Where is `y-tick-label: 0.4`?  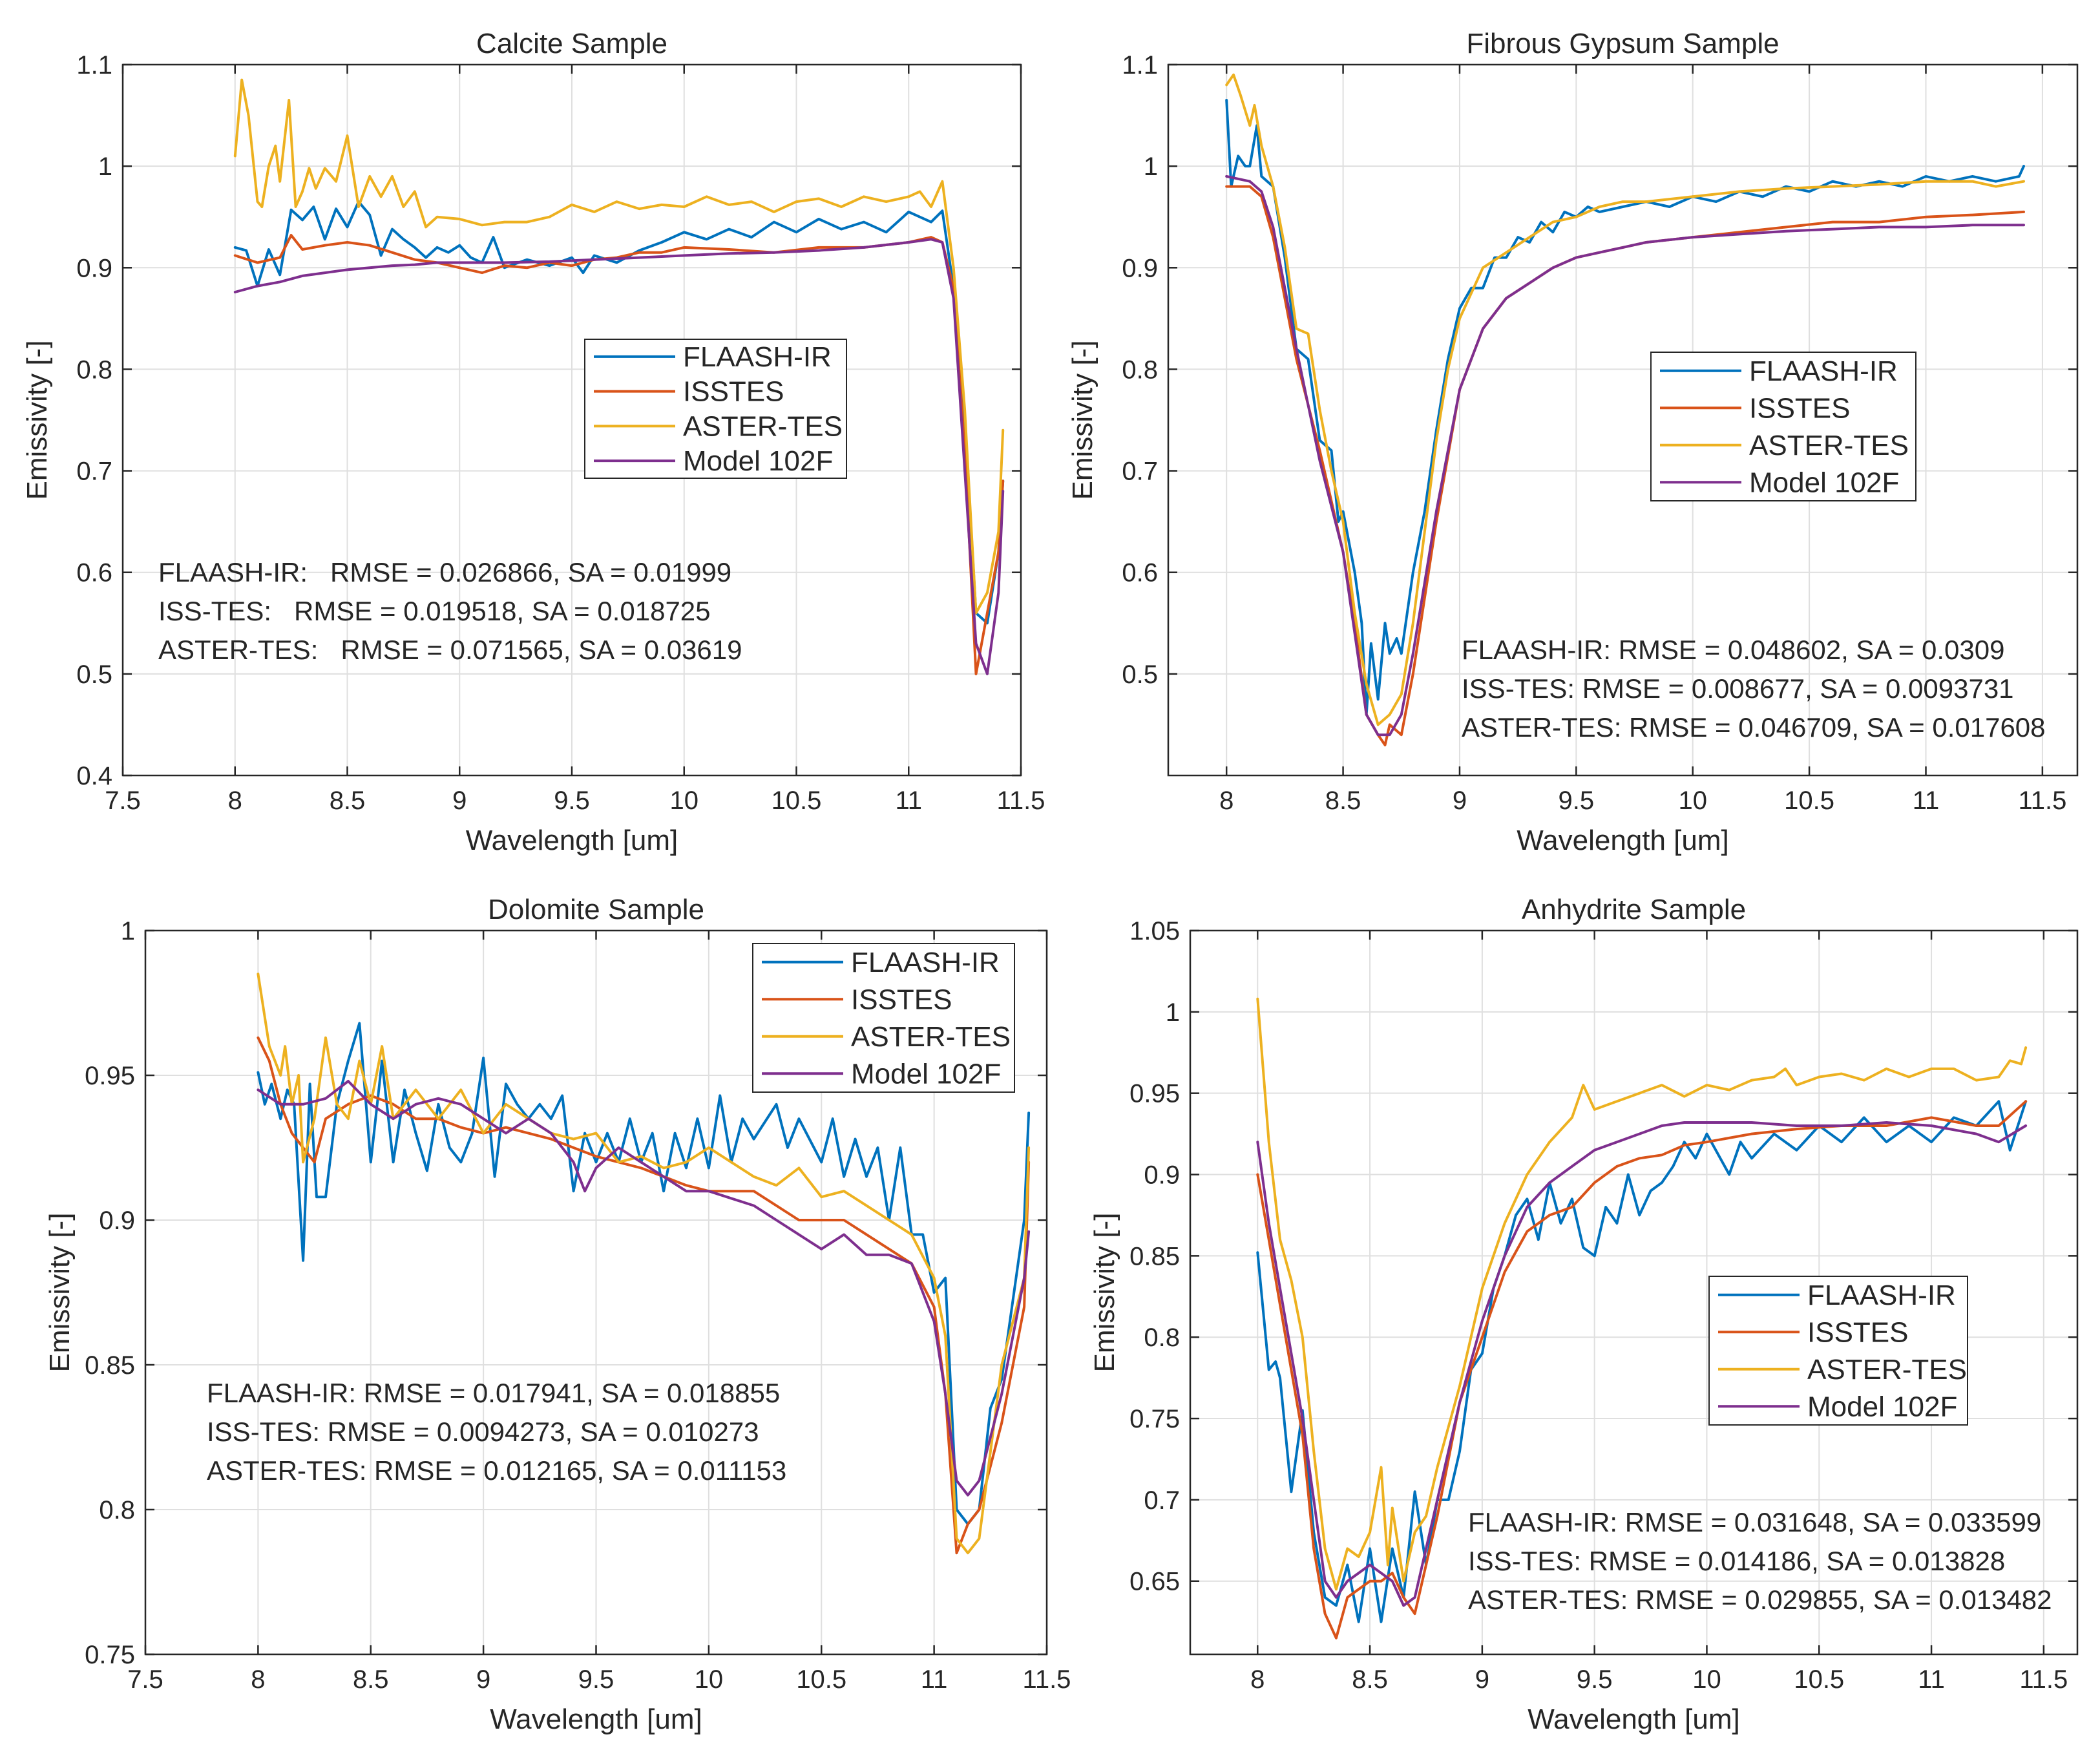 y-tick-label: 0.4 is located at coordinates (94, 776).